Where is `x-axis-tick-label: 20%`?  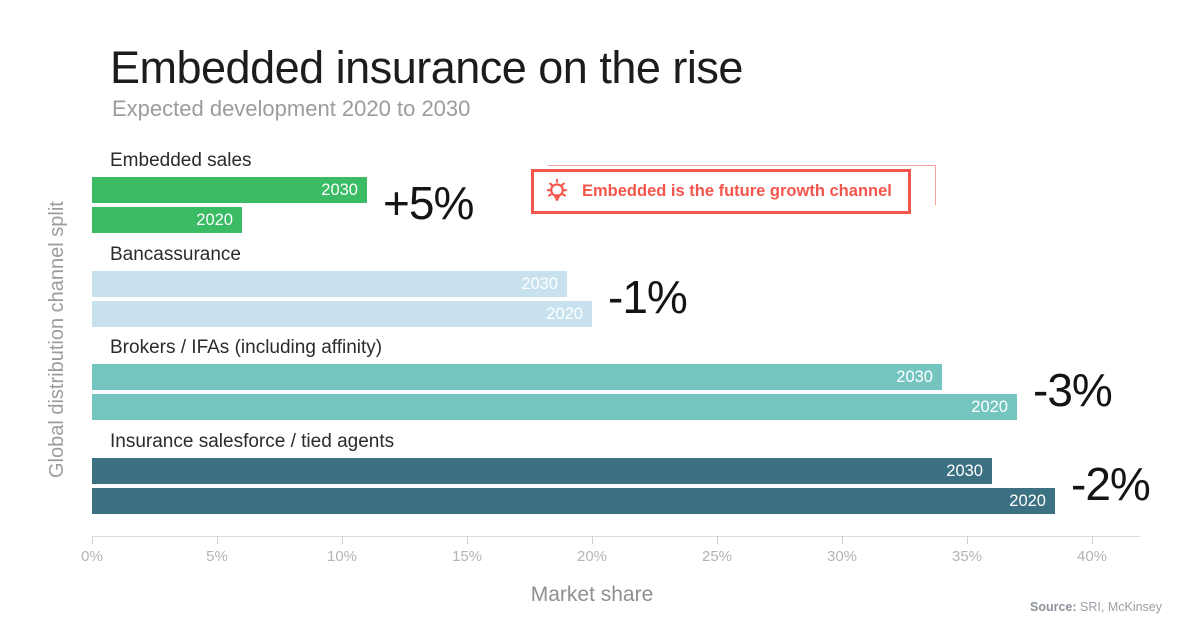
x-axis-tick-label: 20% is located at coordinates (592, 556).